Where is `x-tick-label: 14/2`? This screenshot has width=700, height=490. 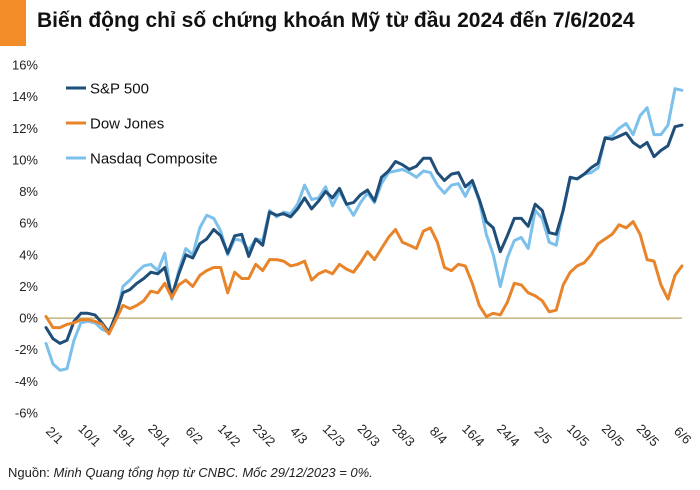 x-tick-label: 14/2 is located at coordinates (229, 435).